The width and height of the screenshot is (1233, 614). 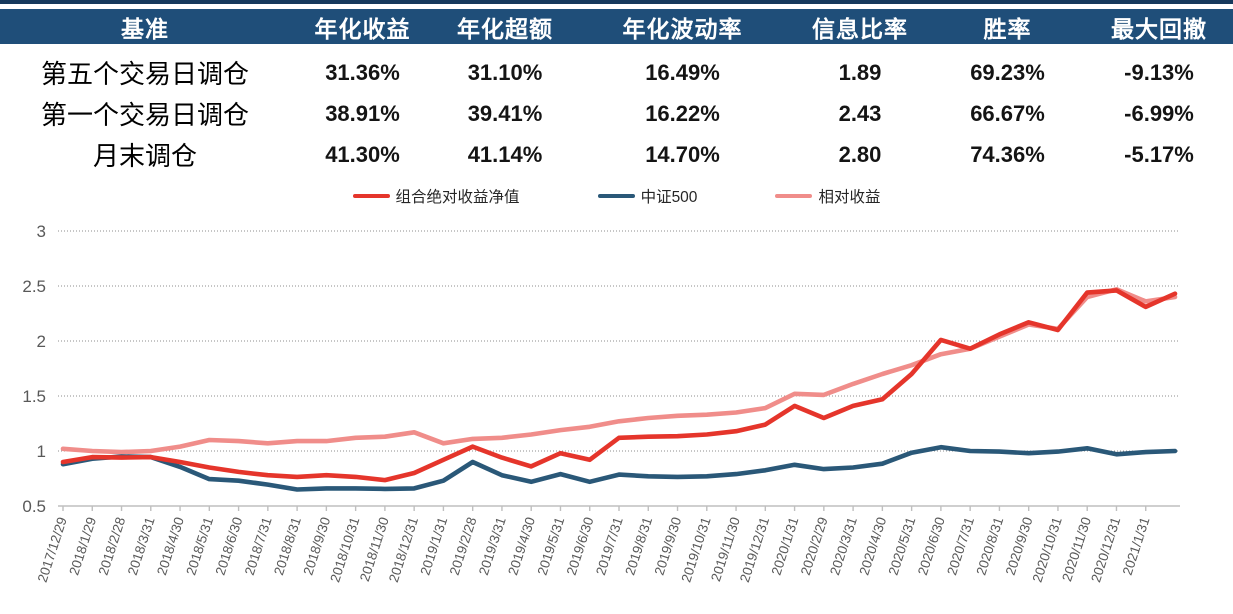 What do you see at coordinates (344, 549) in the screenshot?
I see `x-tick-label: 2018/10/31` at bounding box center [344, 549].